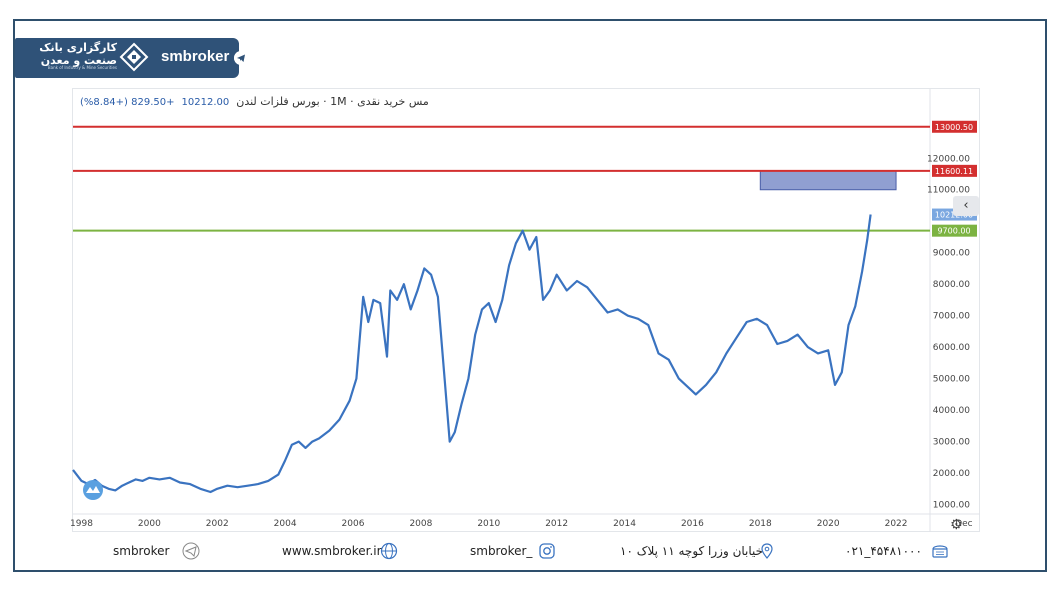  Describe the element at coordinates (963, 524) in the screenshot. I see `x-tick-label: Dec` at that location.